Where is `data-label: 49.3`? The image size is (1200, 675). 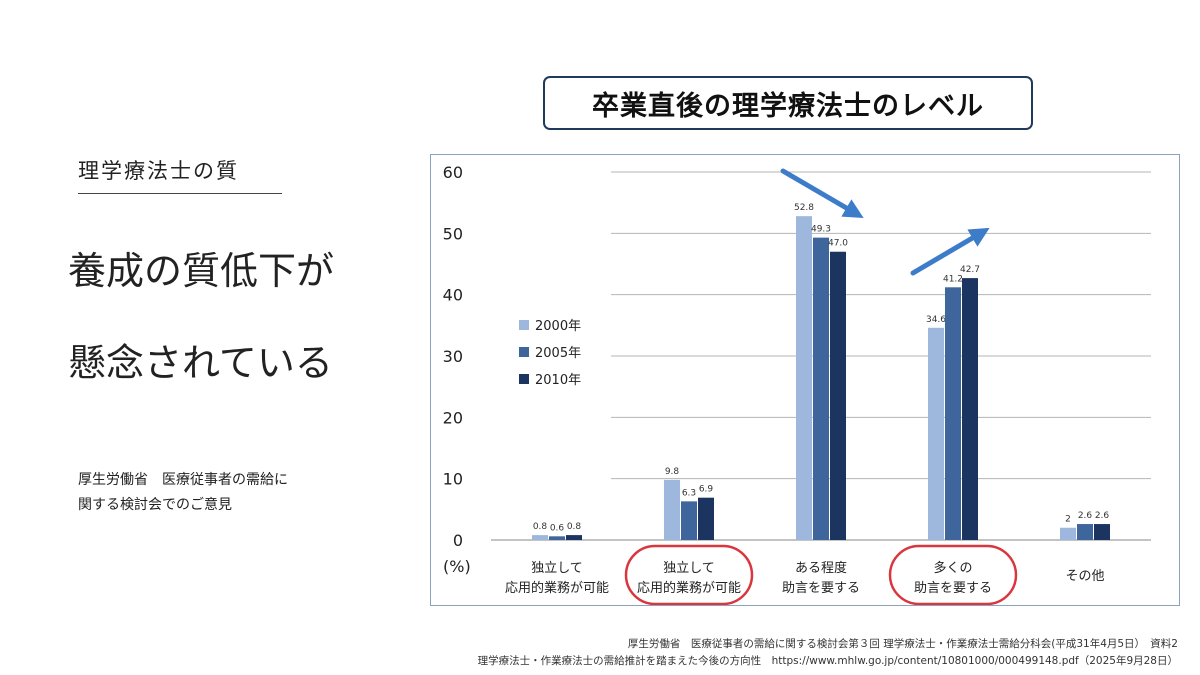
data-label: 49.3 is located at coordinates (821, 230).